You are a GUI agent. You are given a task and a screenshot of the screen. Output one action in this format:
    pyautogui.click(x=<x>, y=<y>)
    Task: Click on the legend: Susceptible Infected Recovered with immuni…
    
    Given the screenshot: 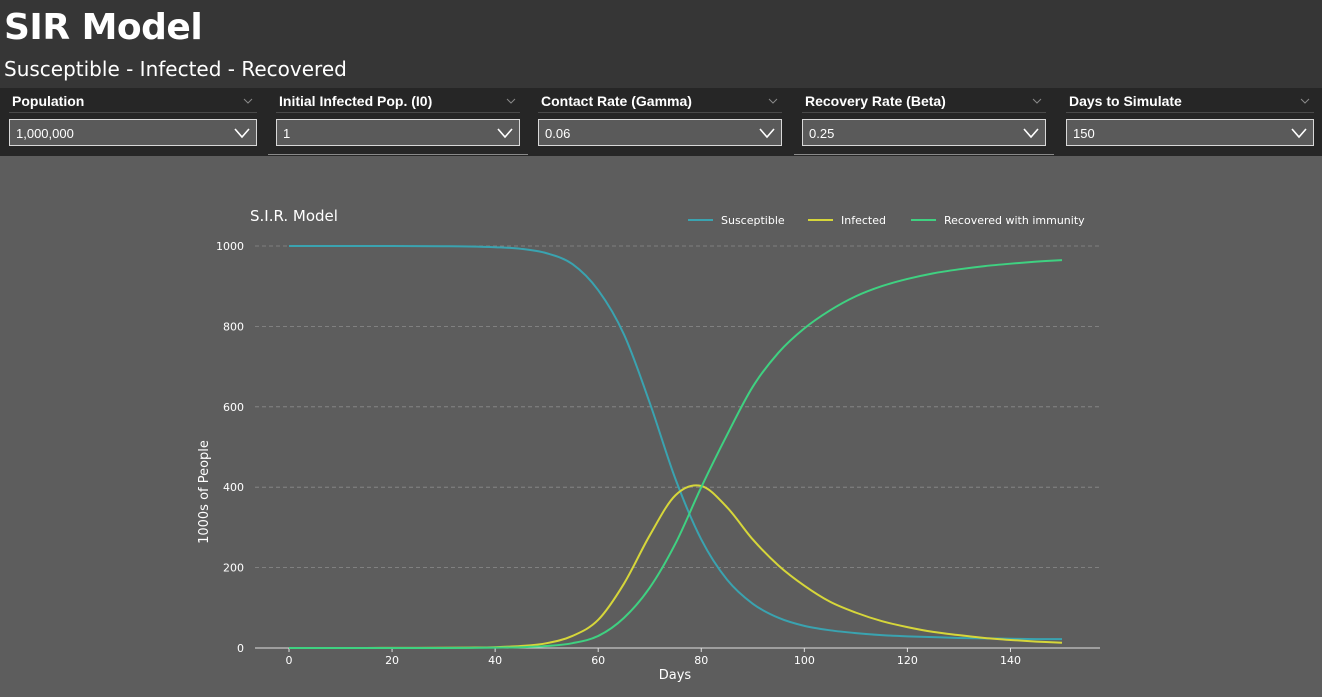 What is the action you would take?
    pyautogui.click(x=886, y=220)
    